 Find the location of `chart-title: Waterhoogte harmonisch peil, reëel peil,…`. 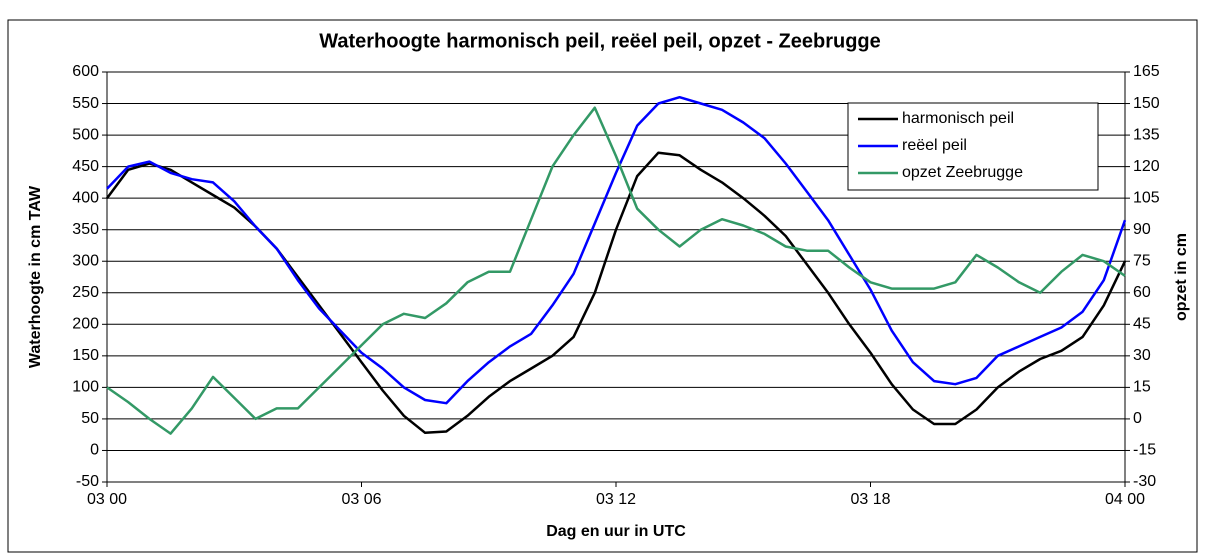

chart-title: Waterhoogte harmonisch peil, reëel peil,… is located at coordinates (600, 41).